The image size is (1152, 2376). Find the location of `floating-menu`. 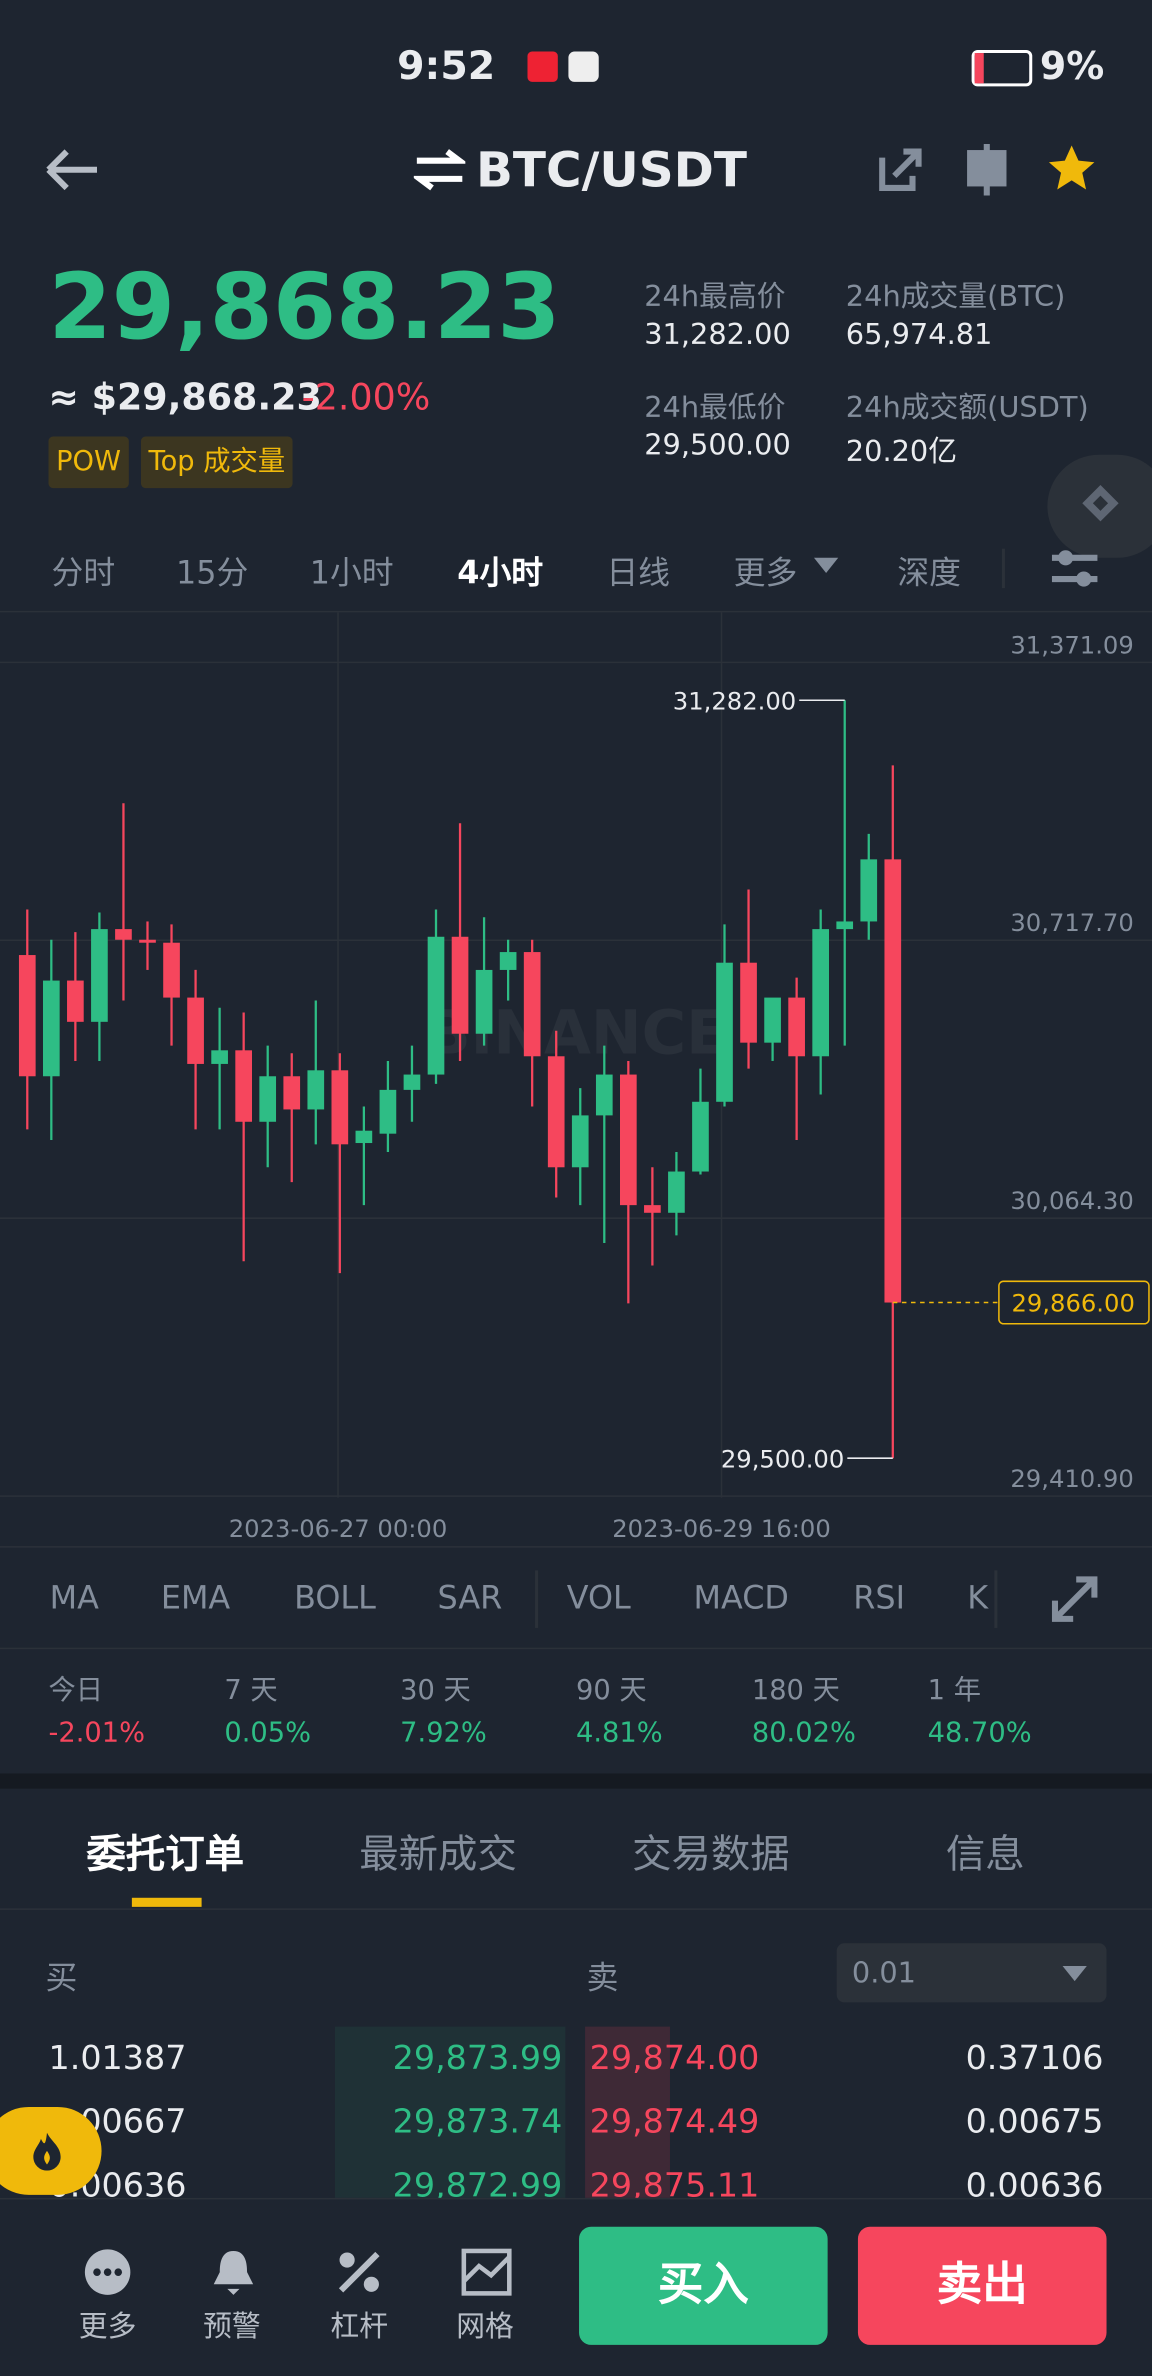

floating-menu is located at coordinates (1099, 506).